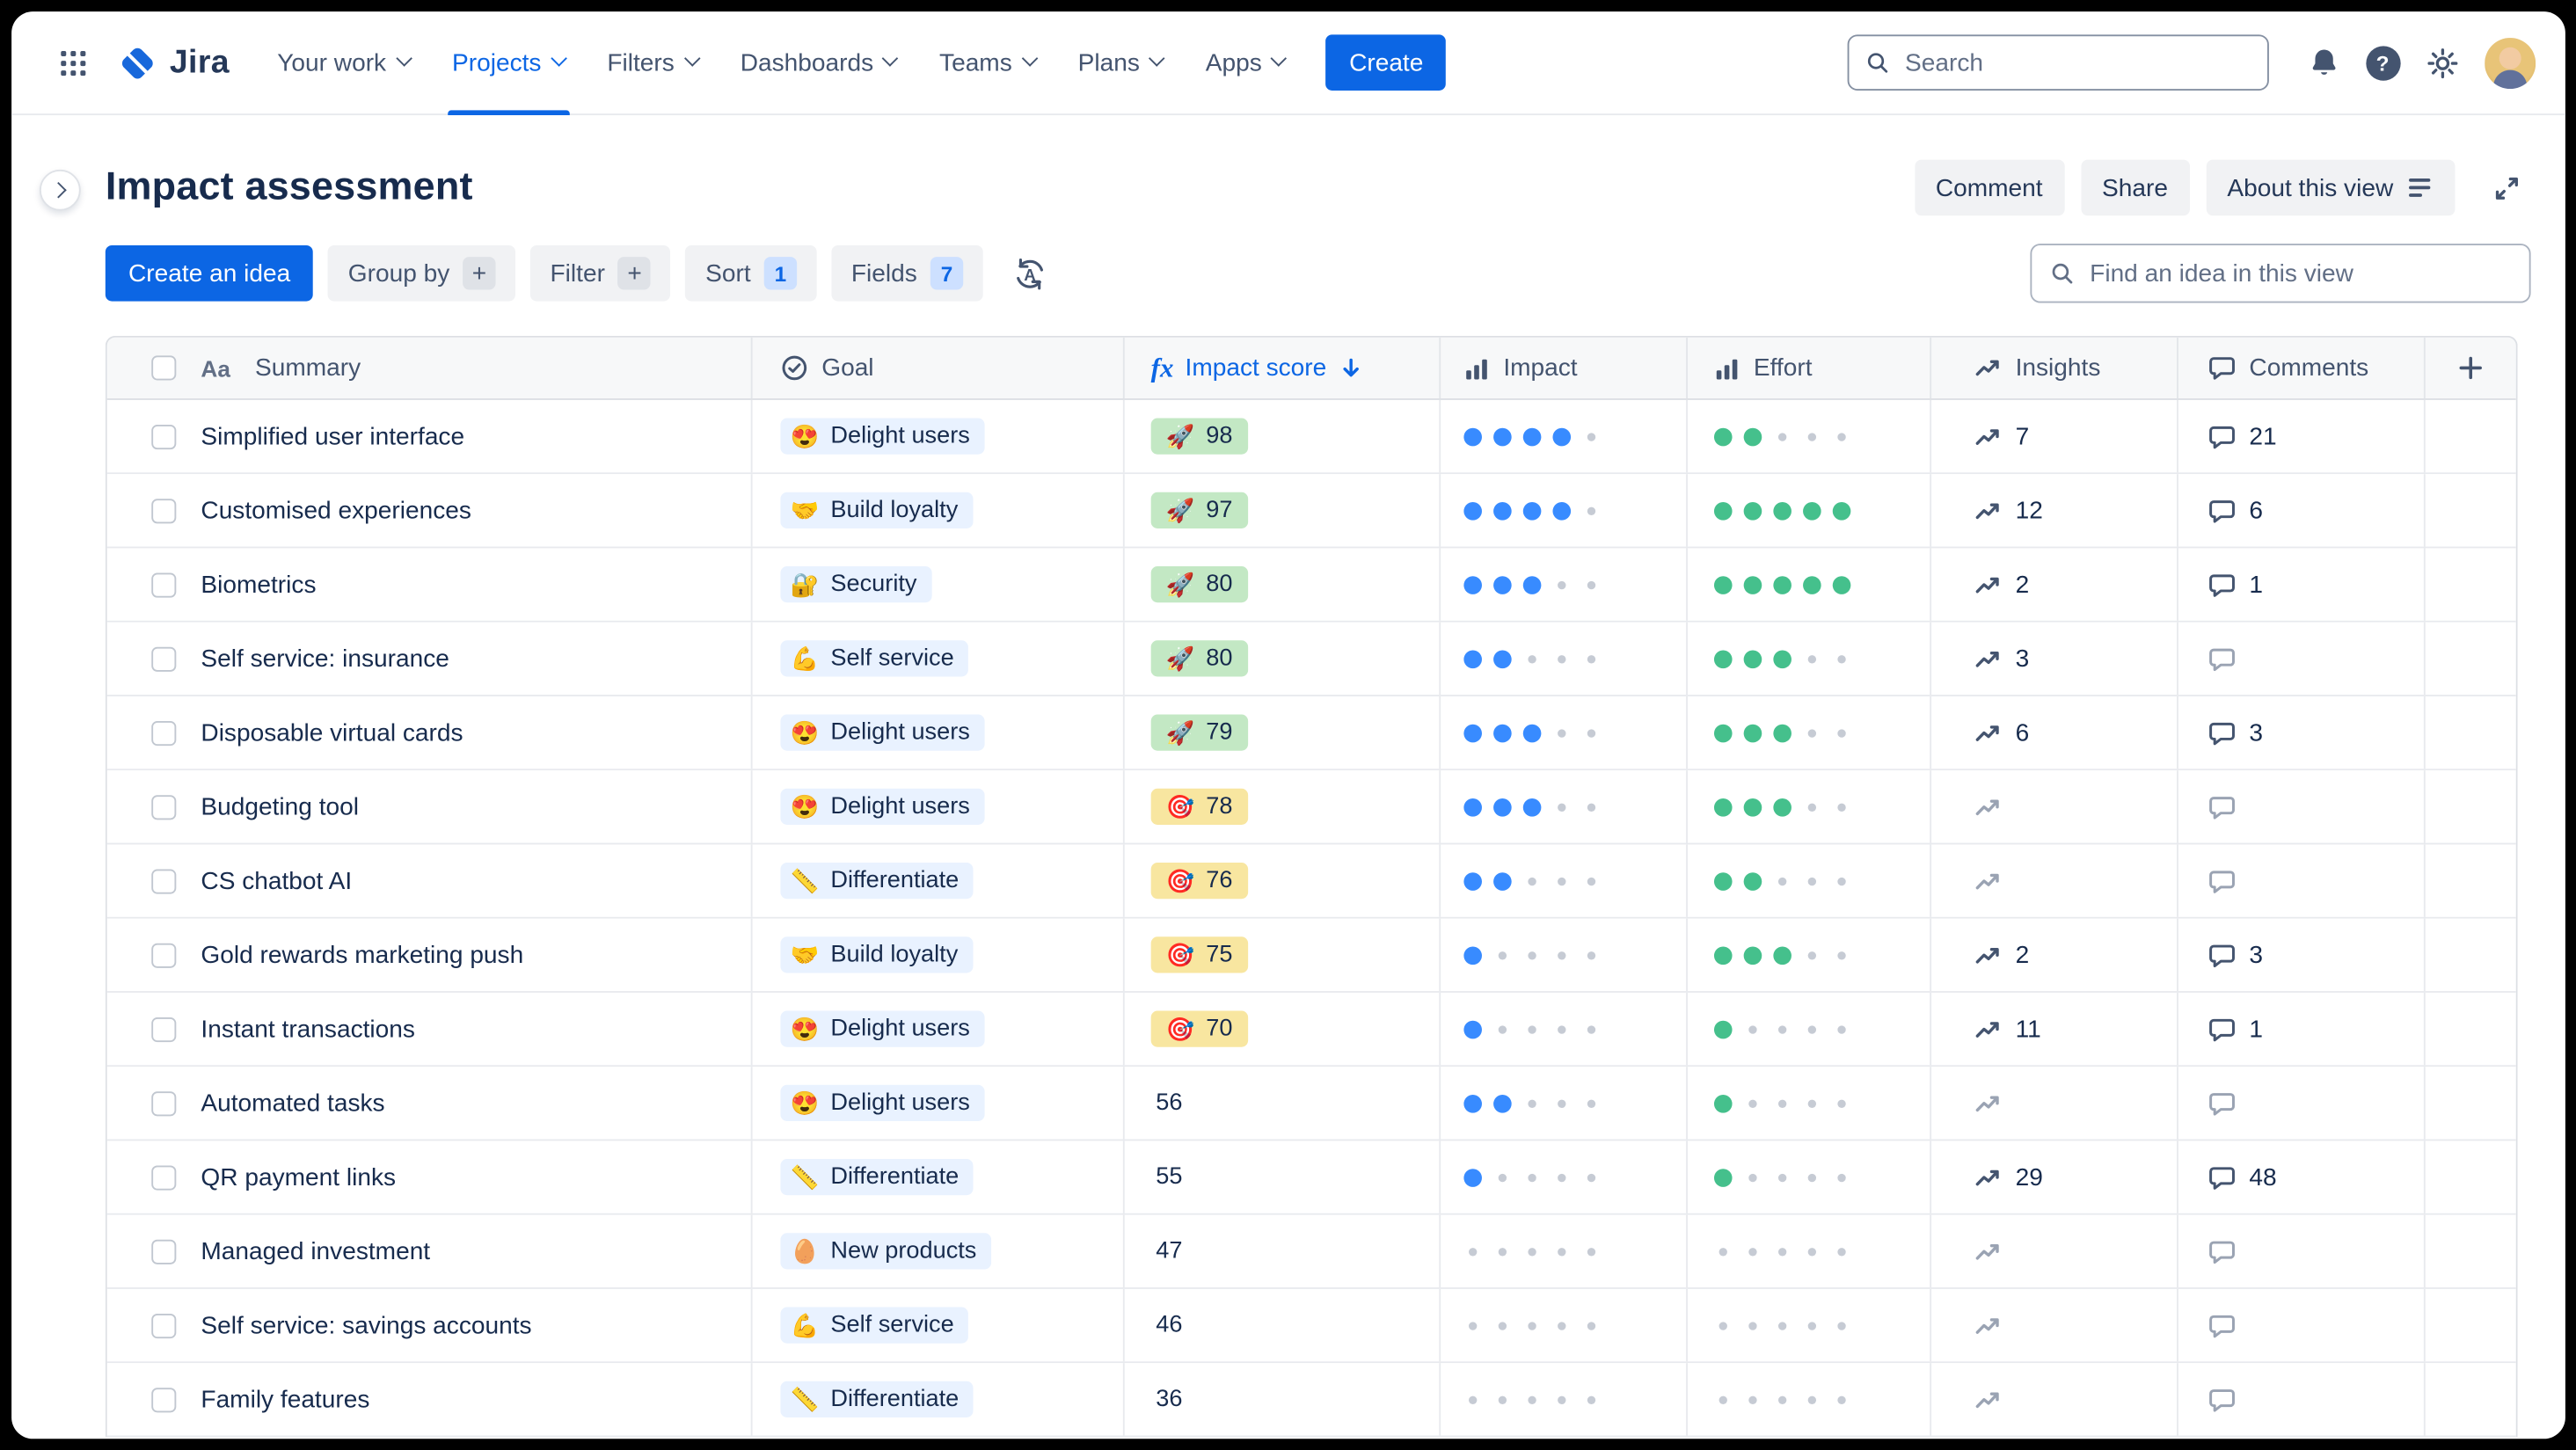  What do you see at coordinates (1810, 368) in the screenshot?
I see `column-header-effort: Effort` at bounding box center [1810, 368].